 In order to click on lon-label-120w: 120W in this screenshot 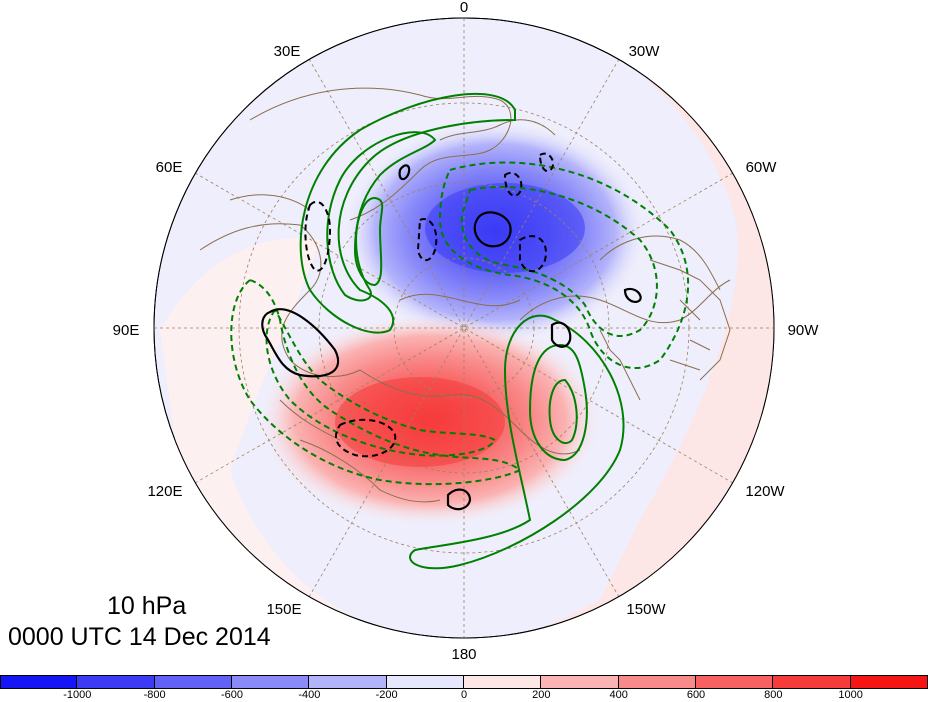, I will do `click(765, 491)`.